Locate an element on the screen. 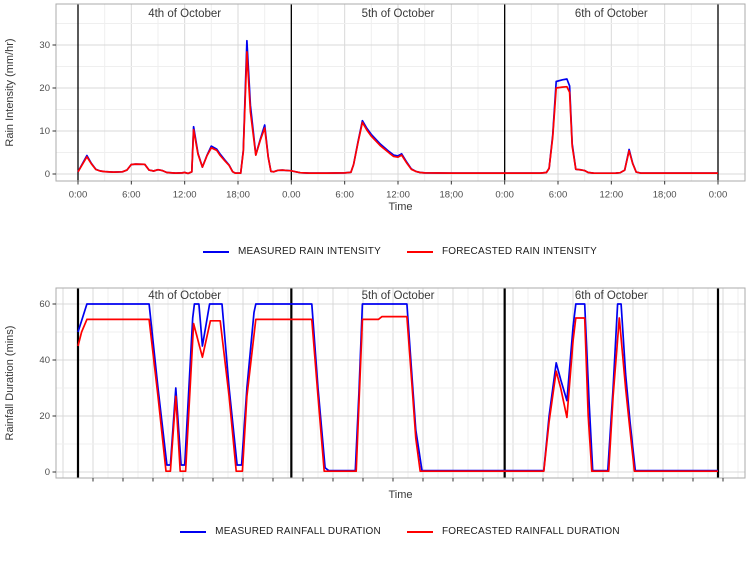 The image size is (754, 562). x-tick-label: 0.00 is located at coordinates (291, 195).